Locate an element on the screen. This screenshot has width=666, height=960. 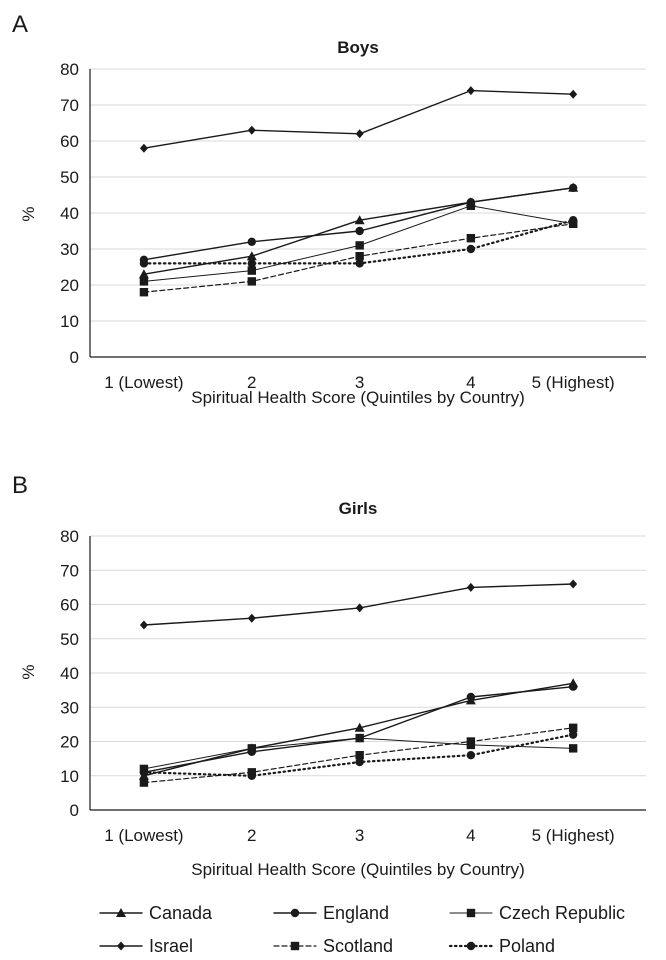
legend-item-israel: Israel is located at coordinates (146, 946).